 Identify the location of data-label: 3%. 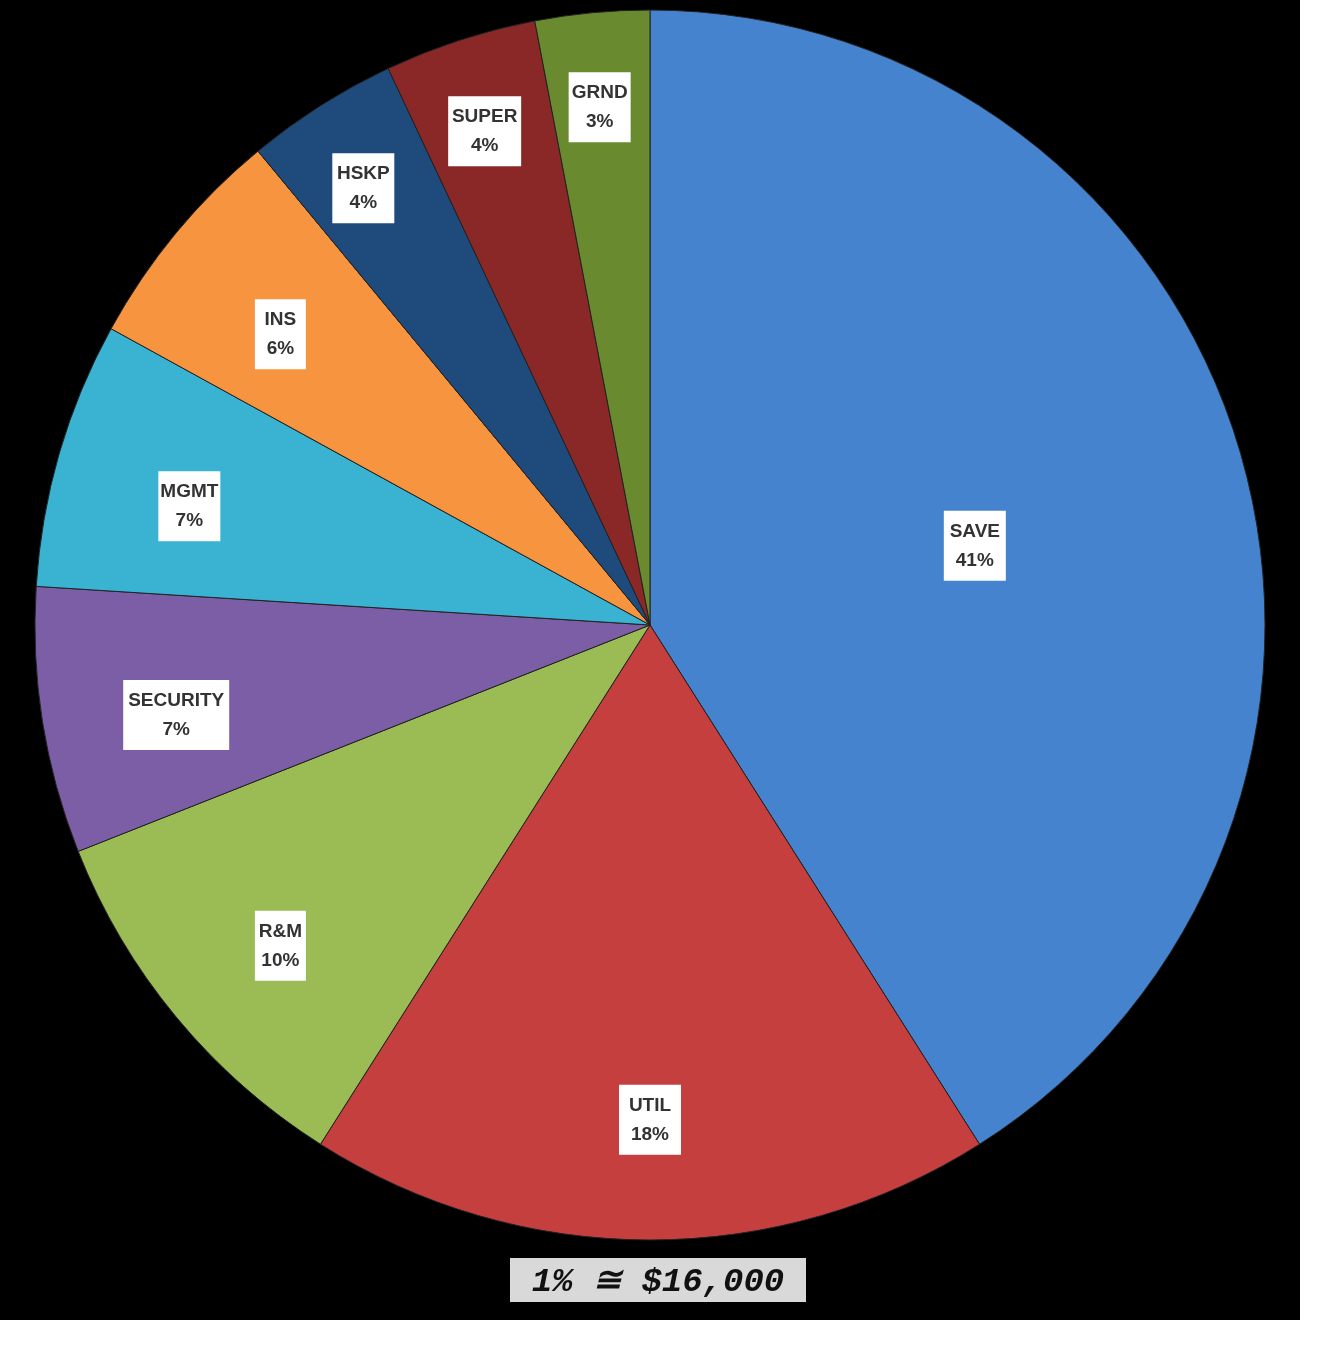
(599, 121).